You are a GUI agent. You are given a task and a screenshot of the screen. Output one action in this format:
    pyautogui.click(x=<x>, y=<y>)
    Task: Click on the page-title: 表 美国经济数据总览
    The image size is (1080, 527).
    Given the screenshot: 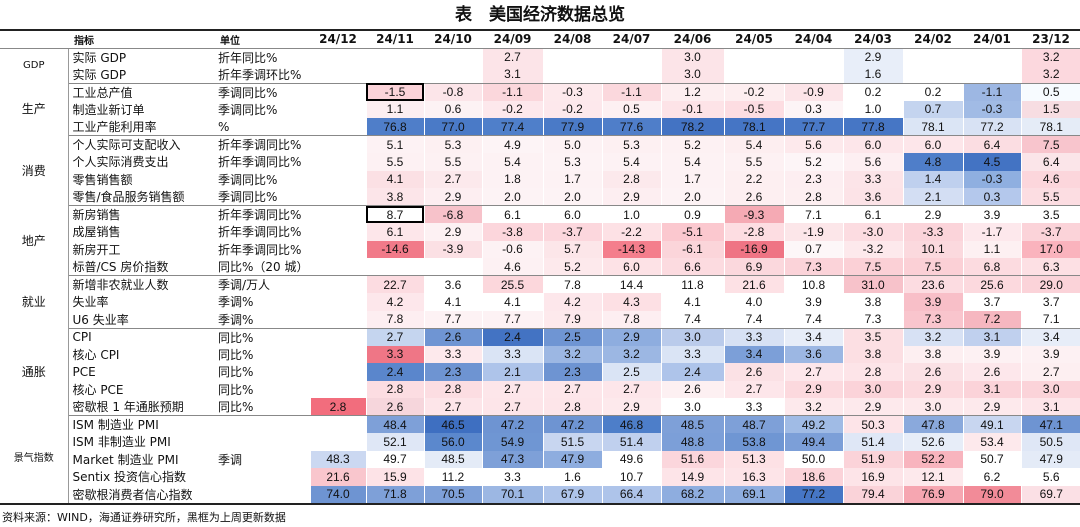 What is the action you would take?
    pyautogui.click(x=540, y=15)
    